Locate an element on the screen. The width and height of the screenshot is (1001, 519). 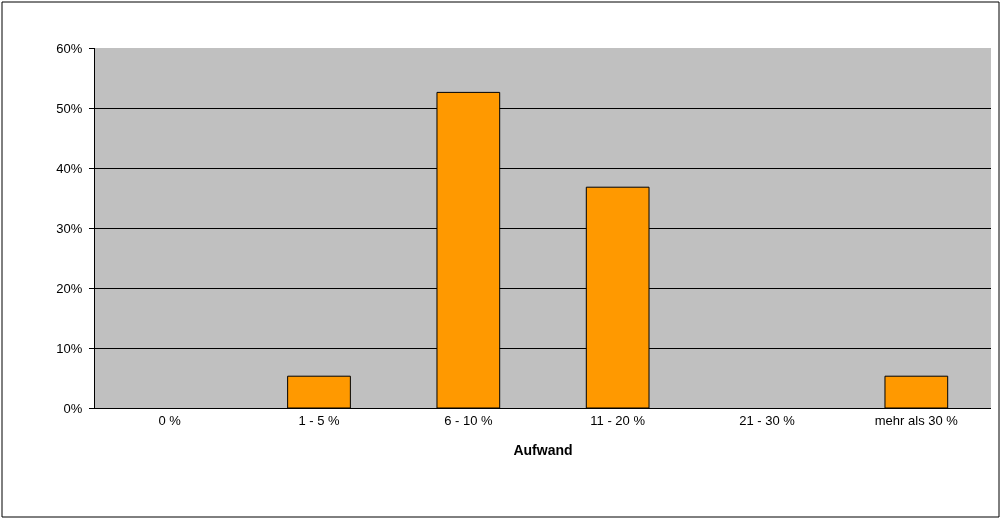
x-tick-label: 11 - 20 % is located at coordinates (618, 420).